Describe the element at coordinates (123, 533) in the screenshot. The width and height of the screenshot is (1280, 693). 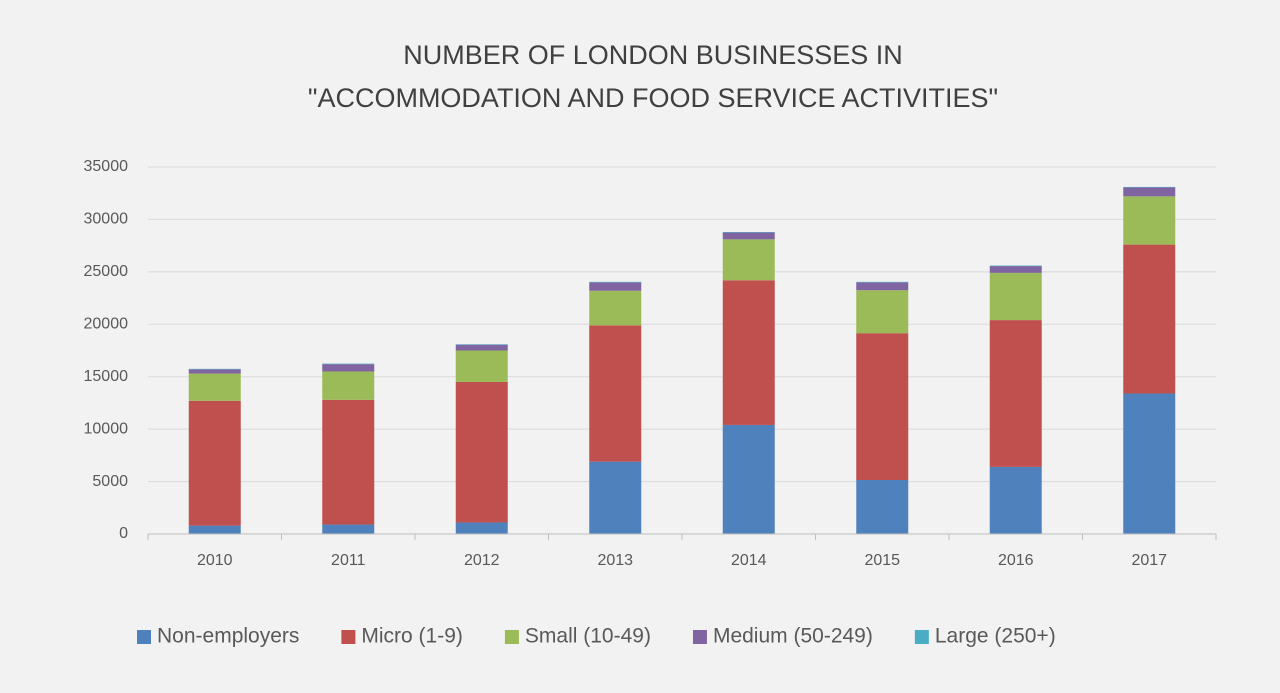
I see `y-tick-label: 0` at that location.